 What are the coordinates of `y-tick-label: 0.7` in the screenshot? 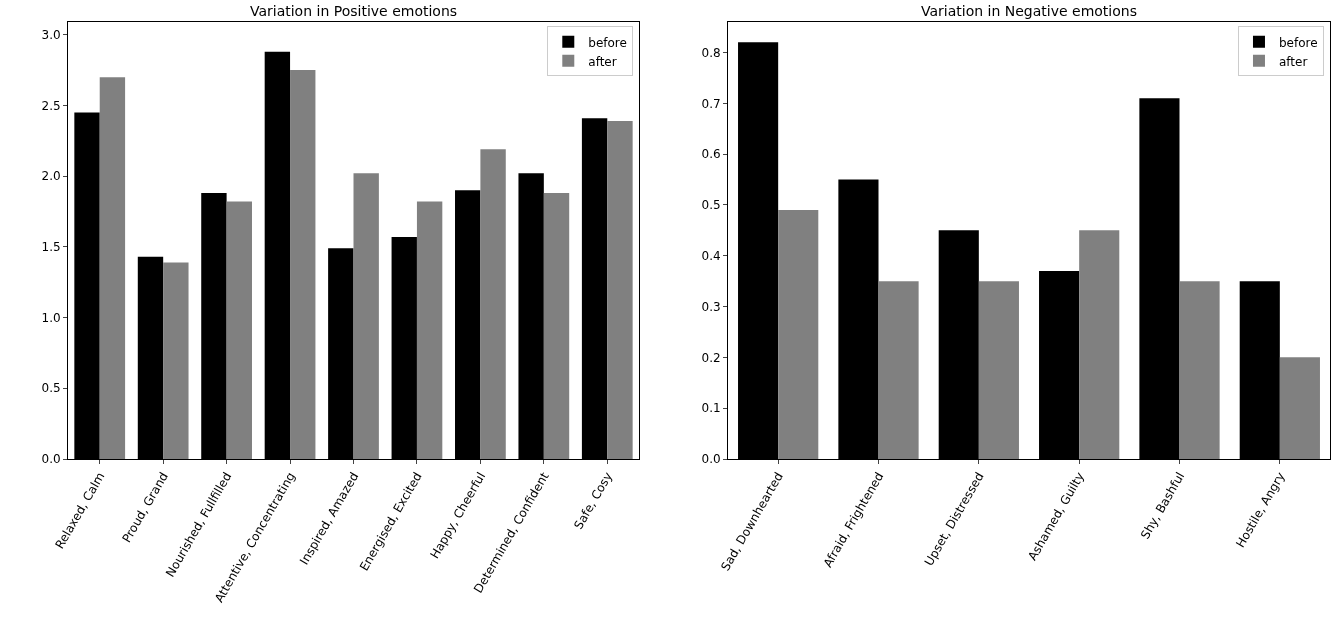 It's located at (711, 103).